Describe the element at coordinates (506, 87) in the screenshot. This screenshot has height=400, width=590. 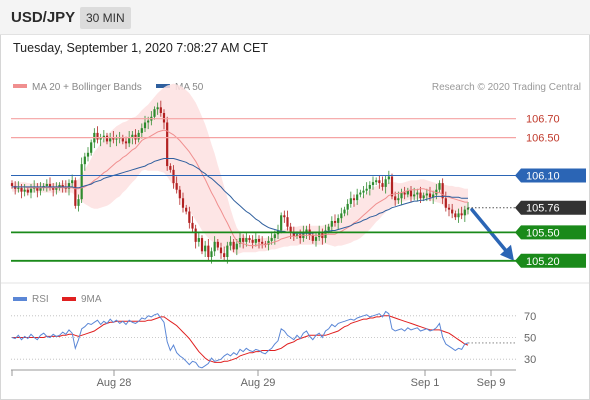
I see `credit-label: Research © 2020 Trading Central` at that location.